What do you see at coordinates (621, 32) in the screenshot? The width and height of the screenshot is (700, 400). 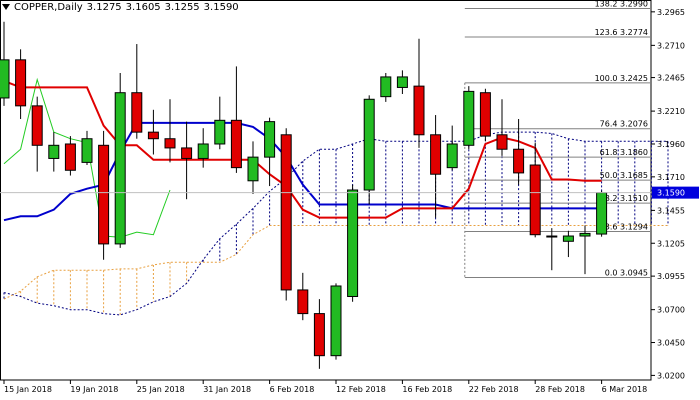 I see `fib-level-label: 123.6 3.2774` at bounding box center [621, 32].